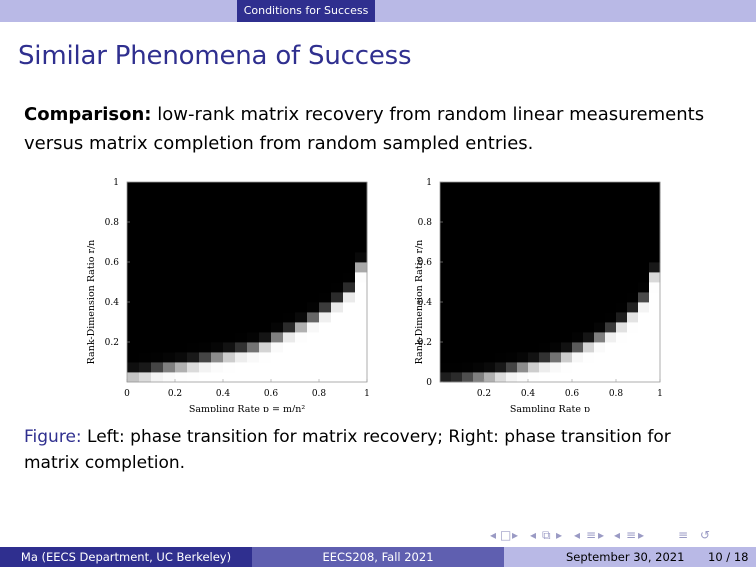  Describe the element at coordinates (591, 535) in the screenshot. I see `nav-section-icon: ≡` at that location.